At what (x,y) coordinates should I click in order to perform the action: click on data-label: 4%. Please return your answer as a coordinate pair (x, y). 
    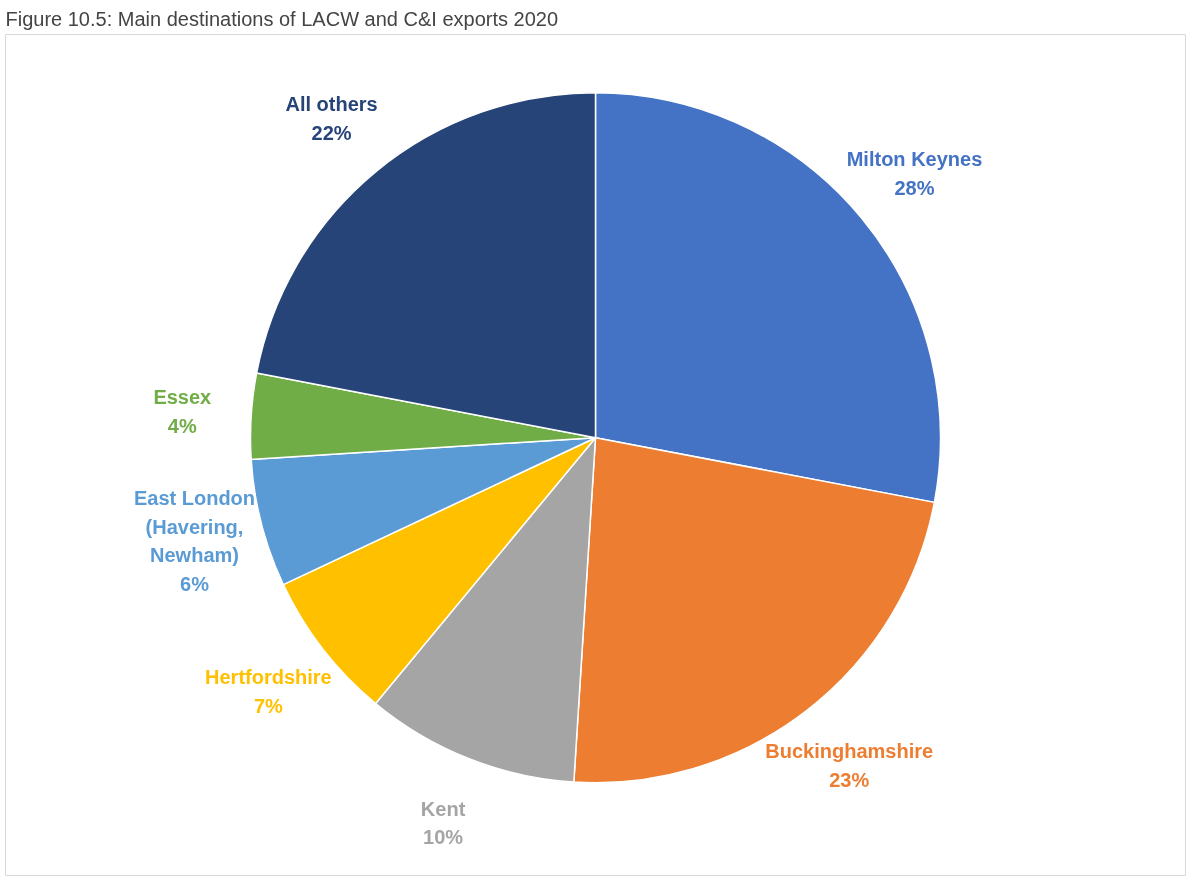
    Looking at the image, I should click on (182, 426).